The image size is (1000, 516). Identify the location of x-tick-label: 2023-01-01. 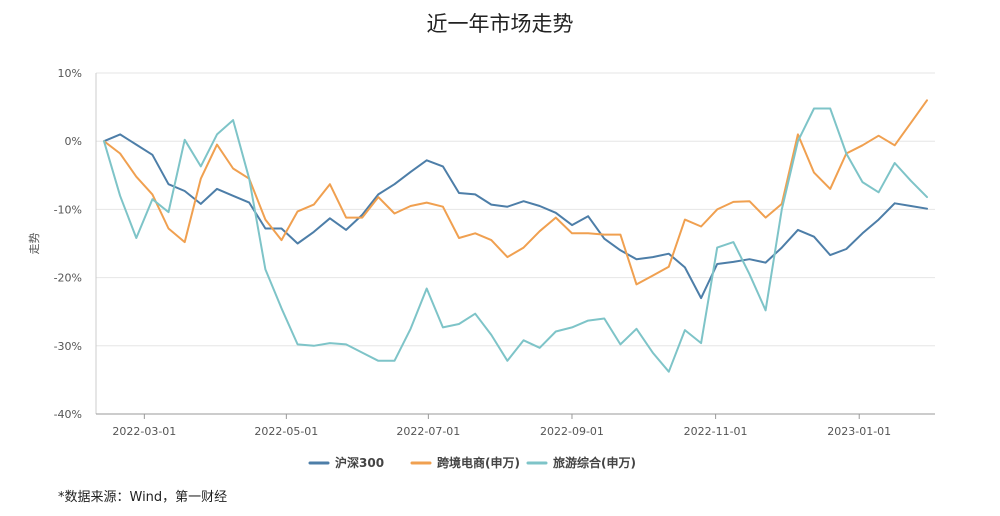
(859, 431).